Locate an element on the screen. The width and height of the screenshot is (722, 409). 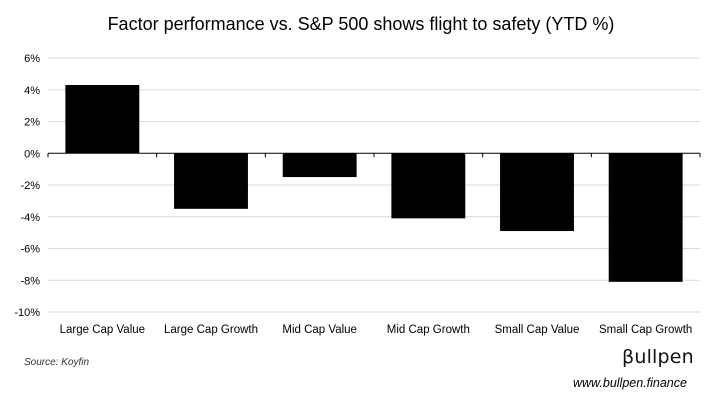
category-label: Small Cap Value is located at coordinates (537, 330).